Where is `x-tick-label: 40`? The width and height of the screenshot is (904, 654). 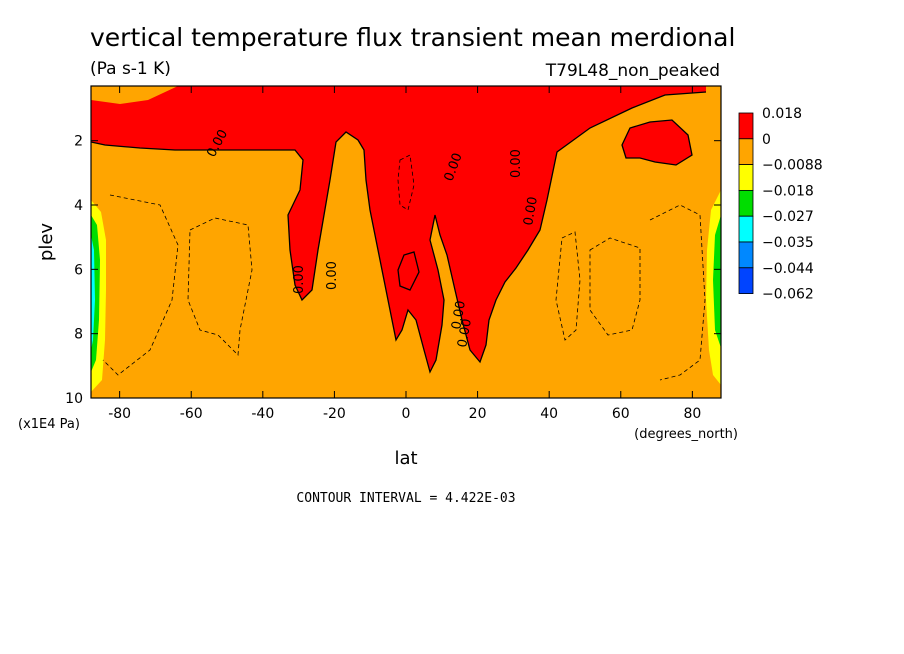 x-tick-label: 40 is located at coordinates (549, 414).